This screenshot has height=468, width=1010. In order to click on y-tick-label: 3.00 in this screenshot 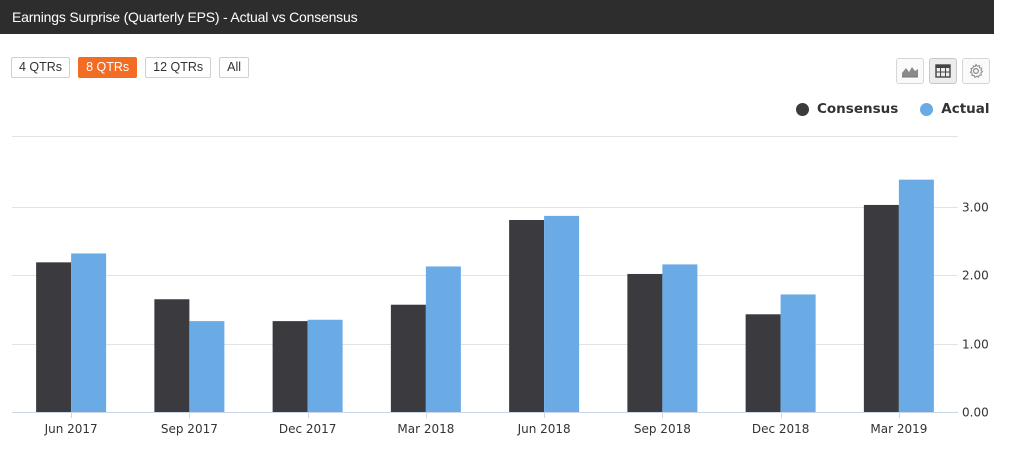, I will do `click(975, 208)`.